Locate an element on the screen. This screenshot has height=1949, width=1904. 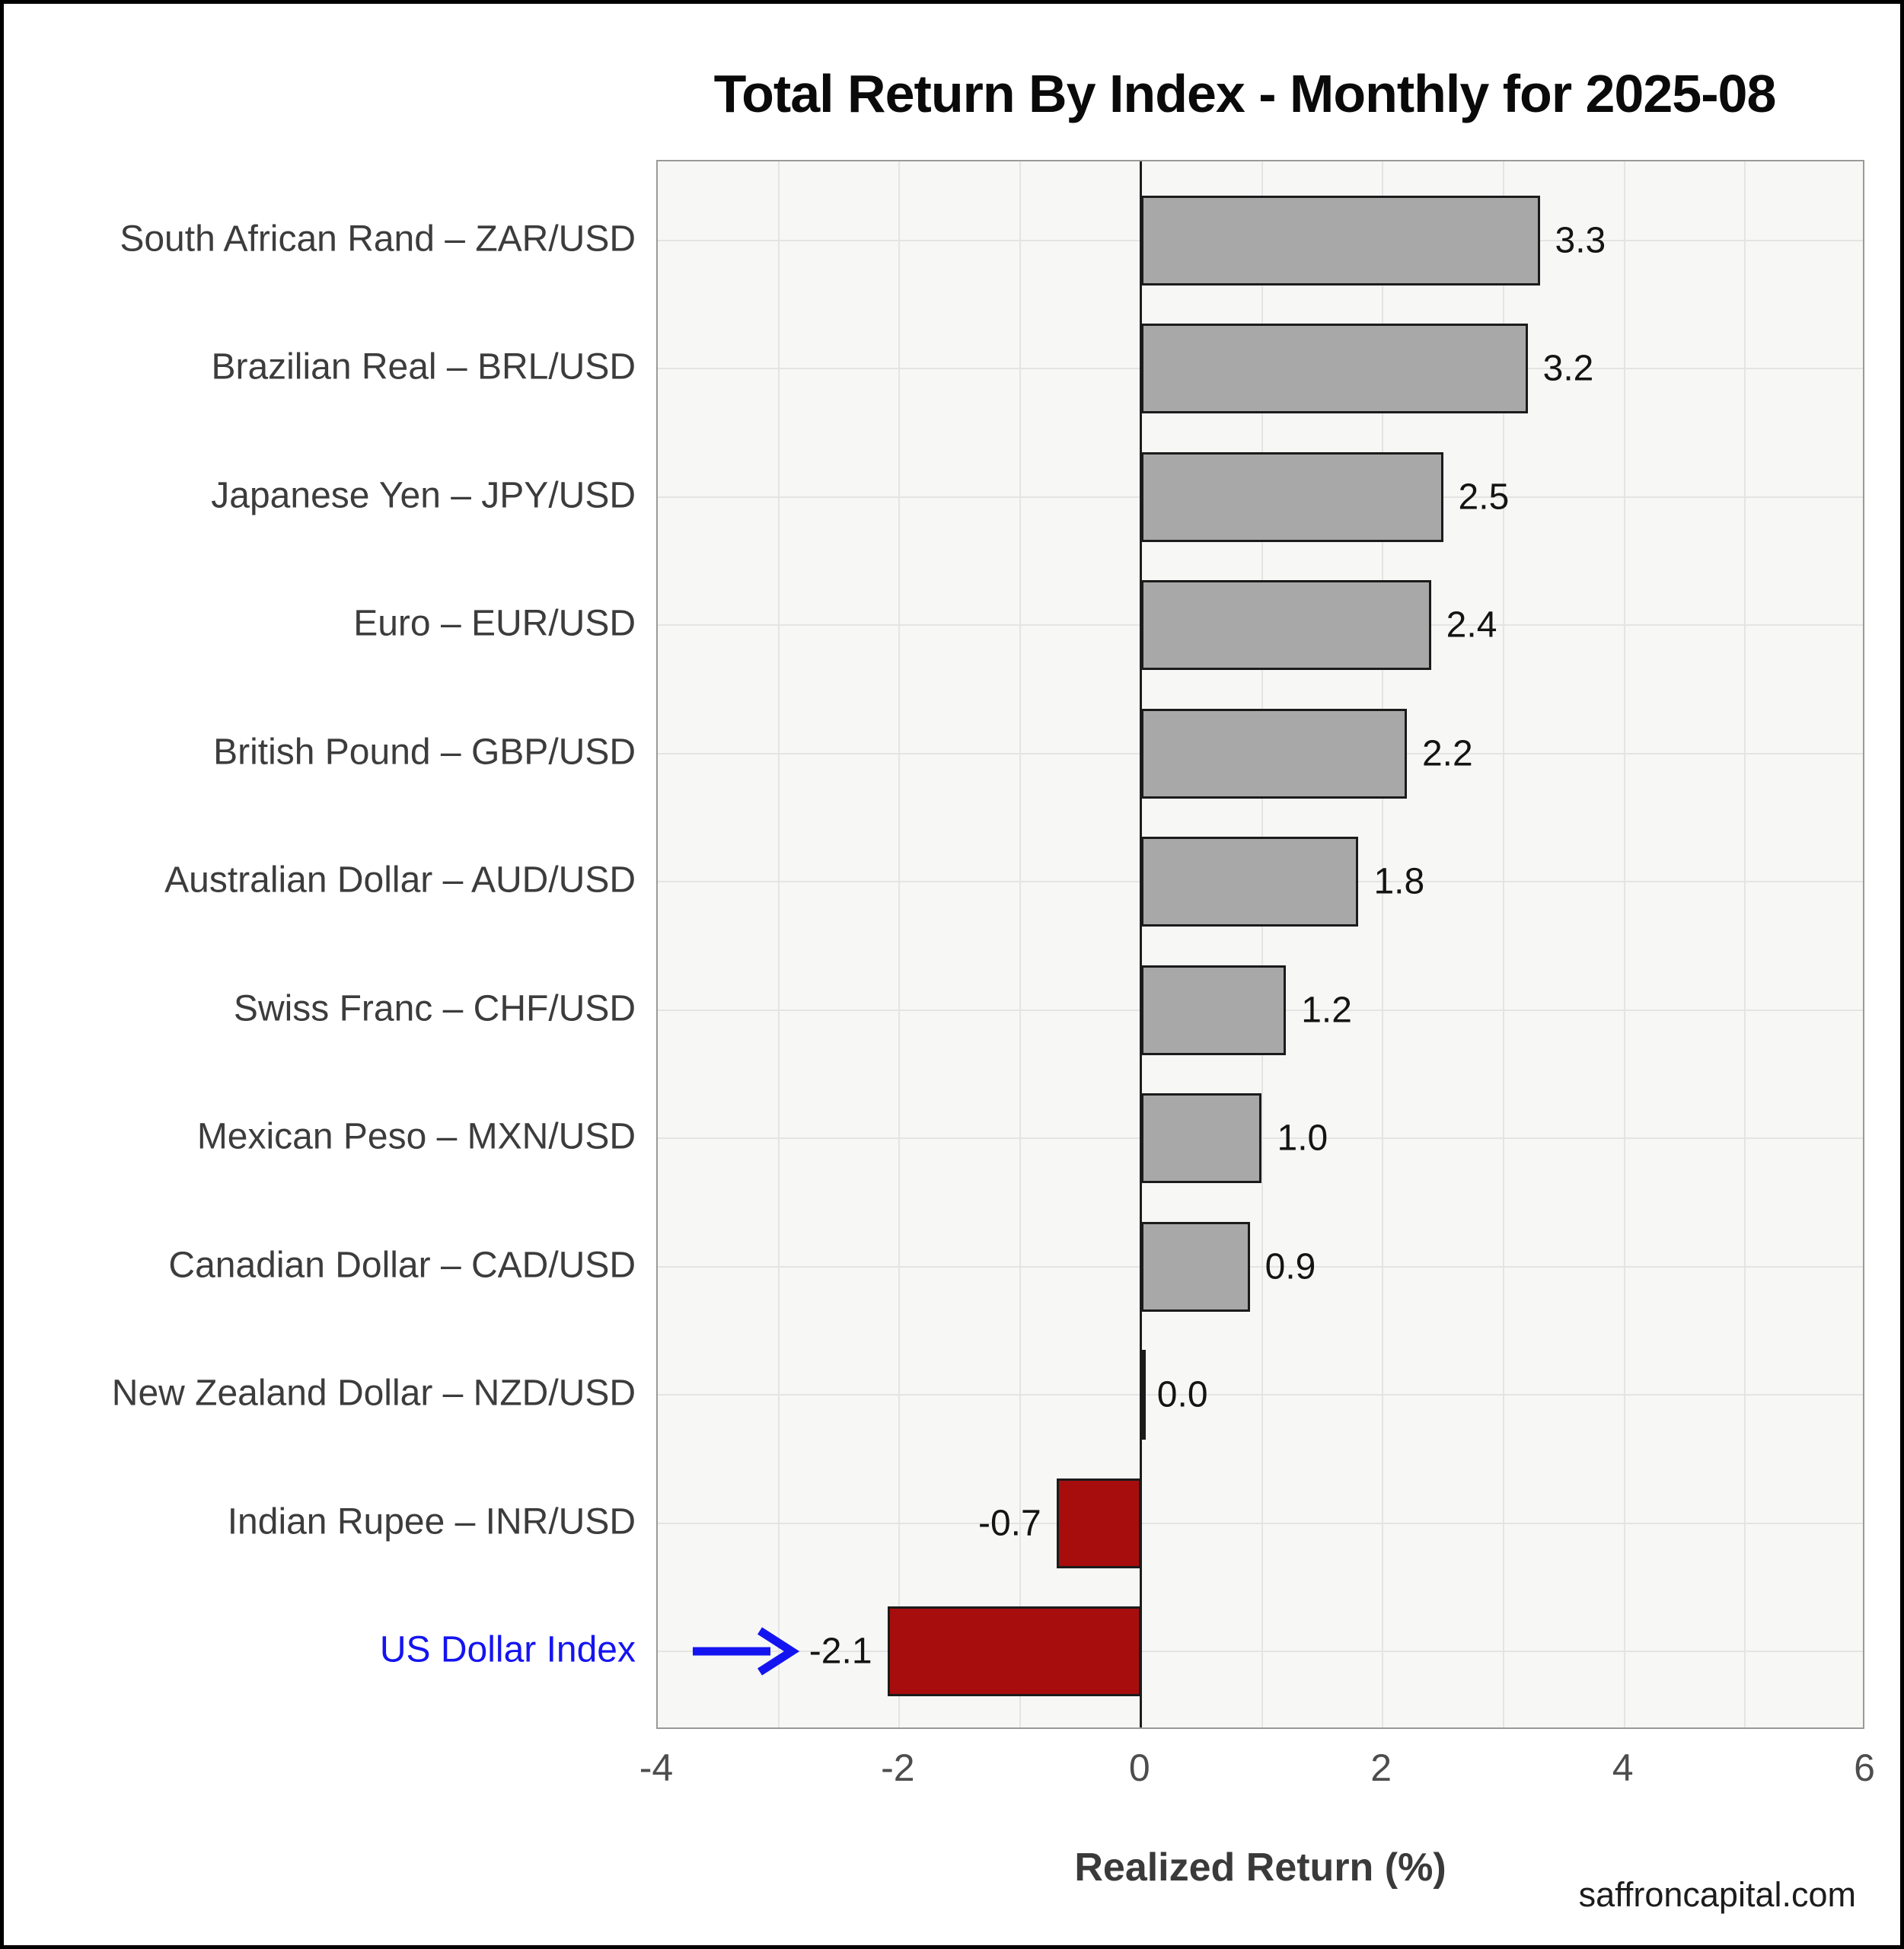
x-tick-label: 4 is located at coordinates (1623, 1767).